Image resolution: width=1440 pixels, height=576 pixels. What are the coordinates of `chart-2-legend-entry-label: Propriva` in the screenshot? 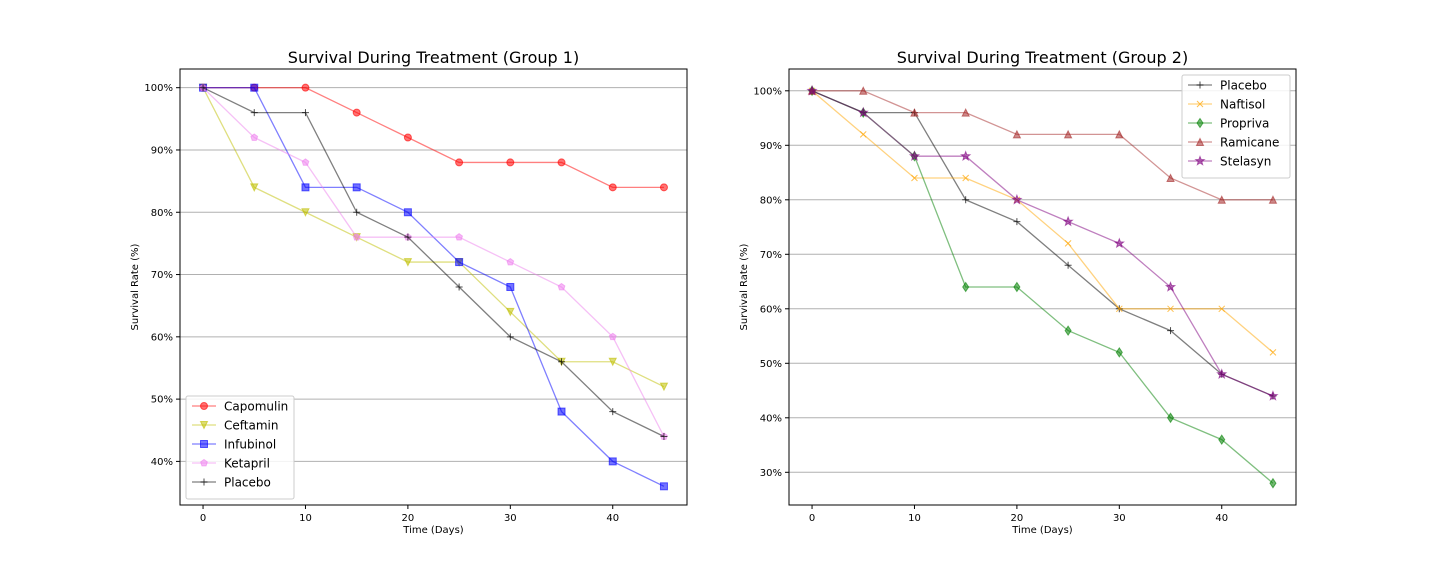 It's located at (1244, 124).